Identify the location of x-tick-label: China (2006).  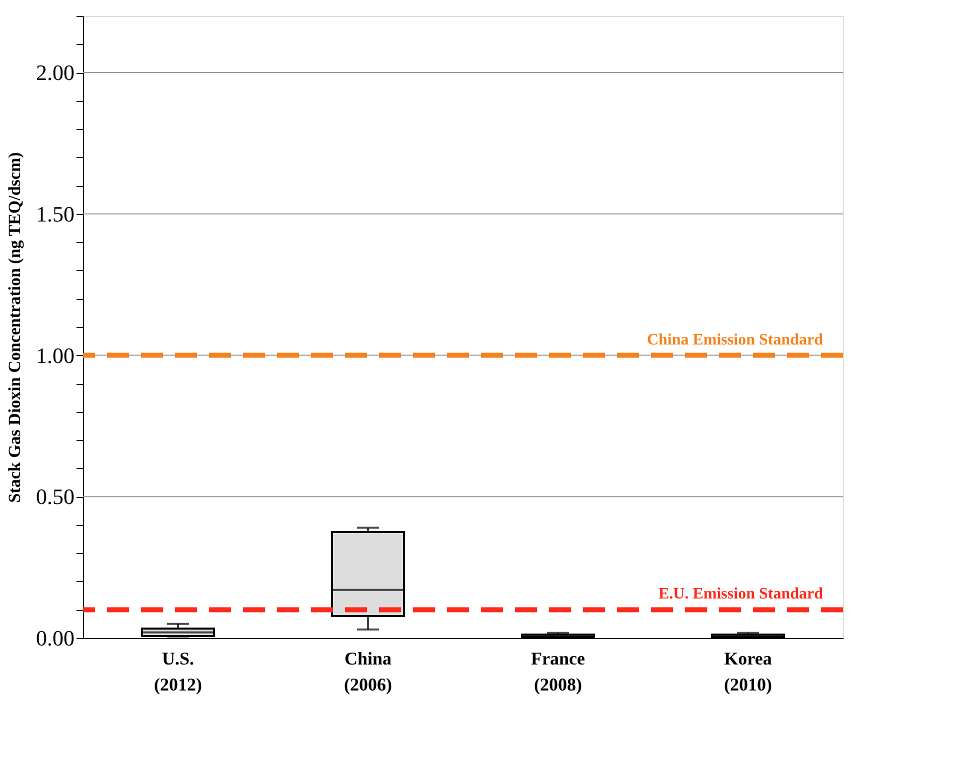
(368, 671).